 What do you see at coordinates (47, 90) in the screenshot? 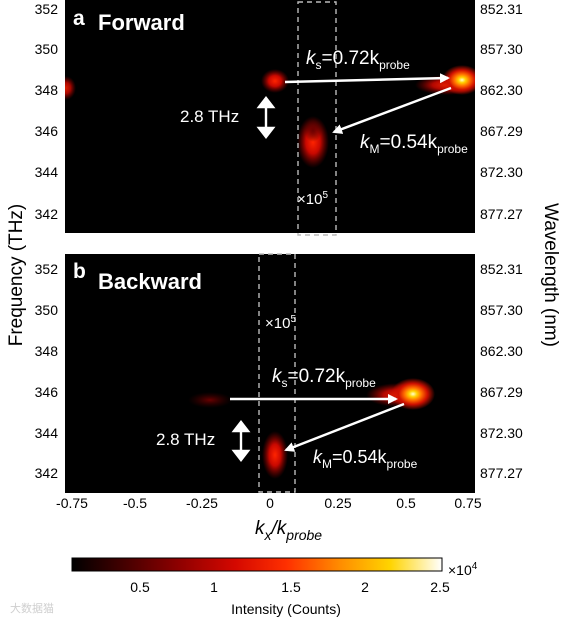
I see `tick-a-left-2: 348` at bounding box center [47, 90].